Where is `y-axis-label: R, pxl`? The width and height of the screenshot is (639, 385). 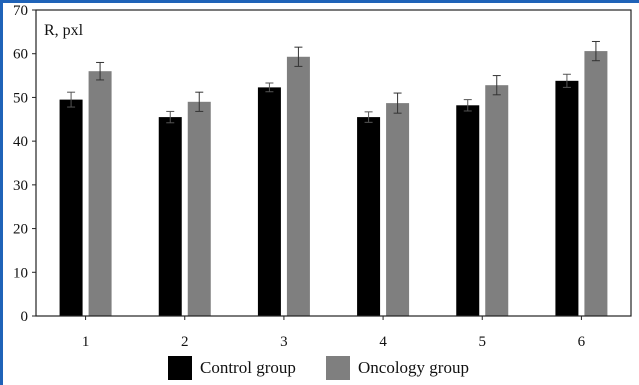 y-axis-label: R, pxl is located at coordinates (64, 30).